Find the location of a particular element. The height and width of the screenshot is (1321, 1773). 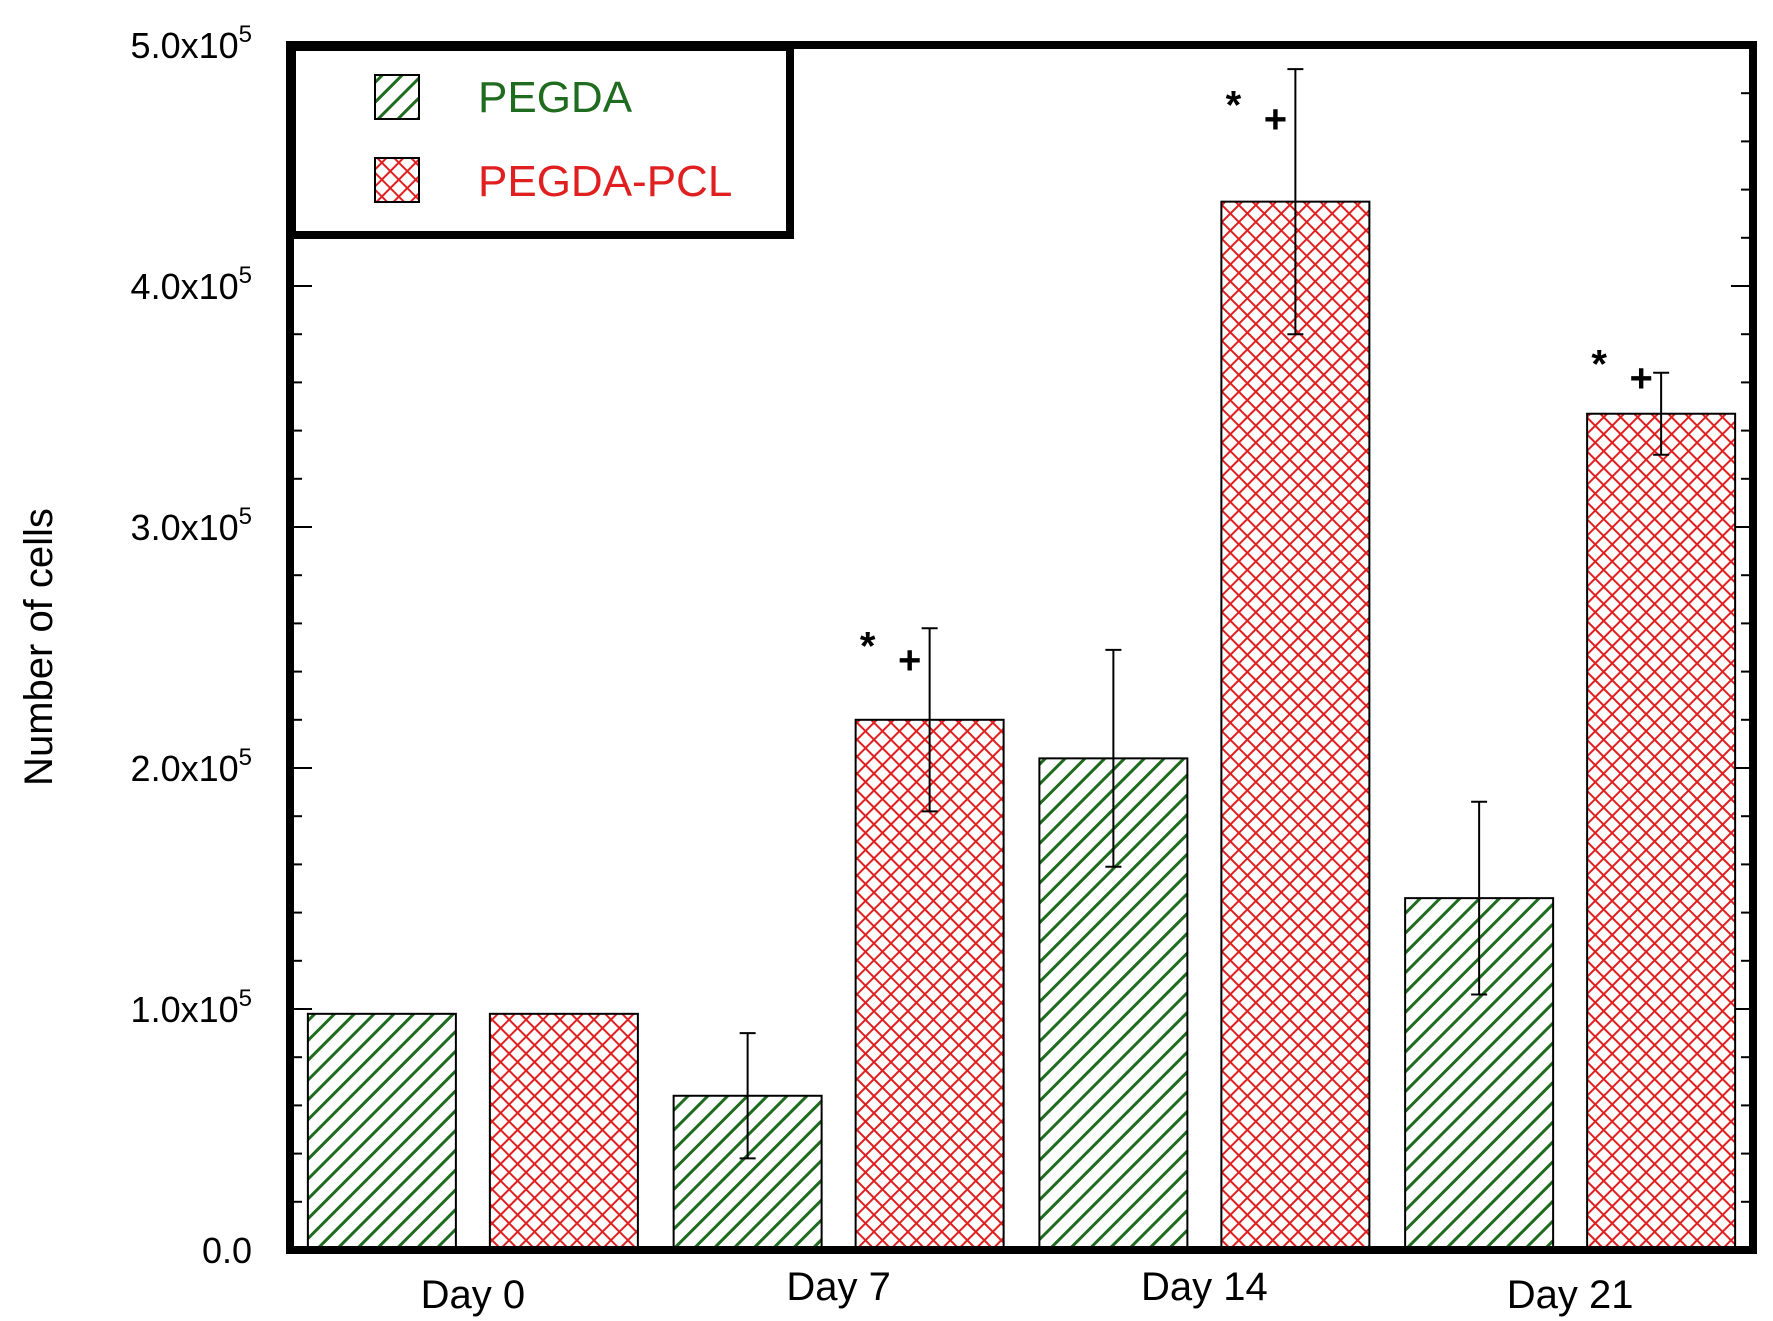

legend-label-pegda-pcl: PEGDA-PCL is located at coordinates (605, 181).